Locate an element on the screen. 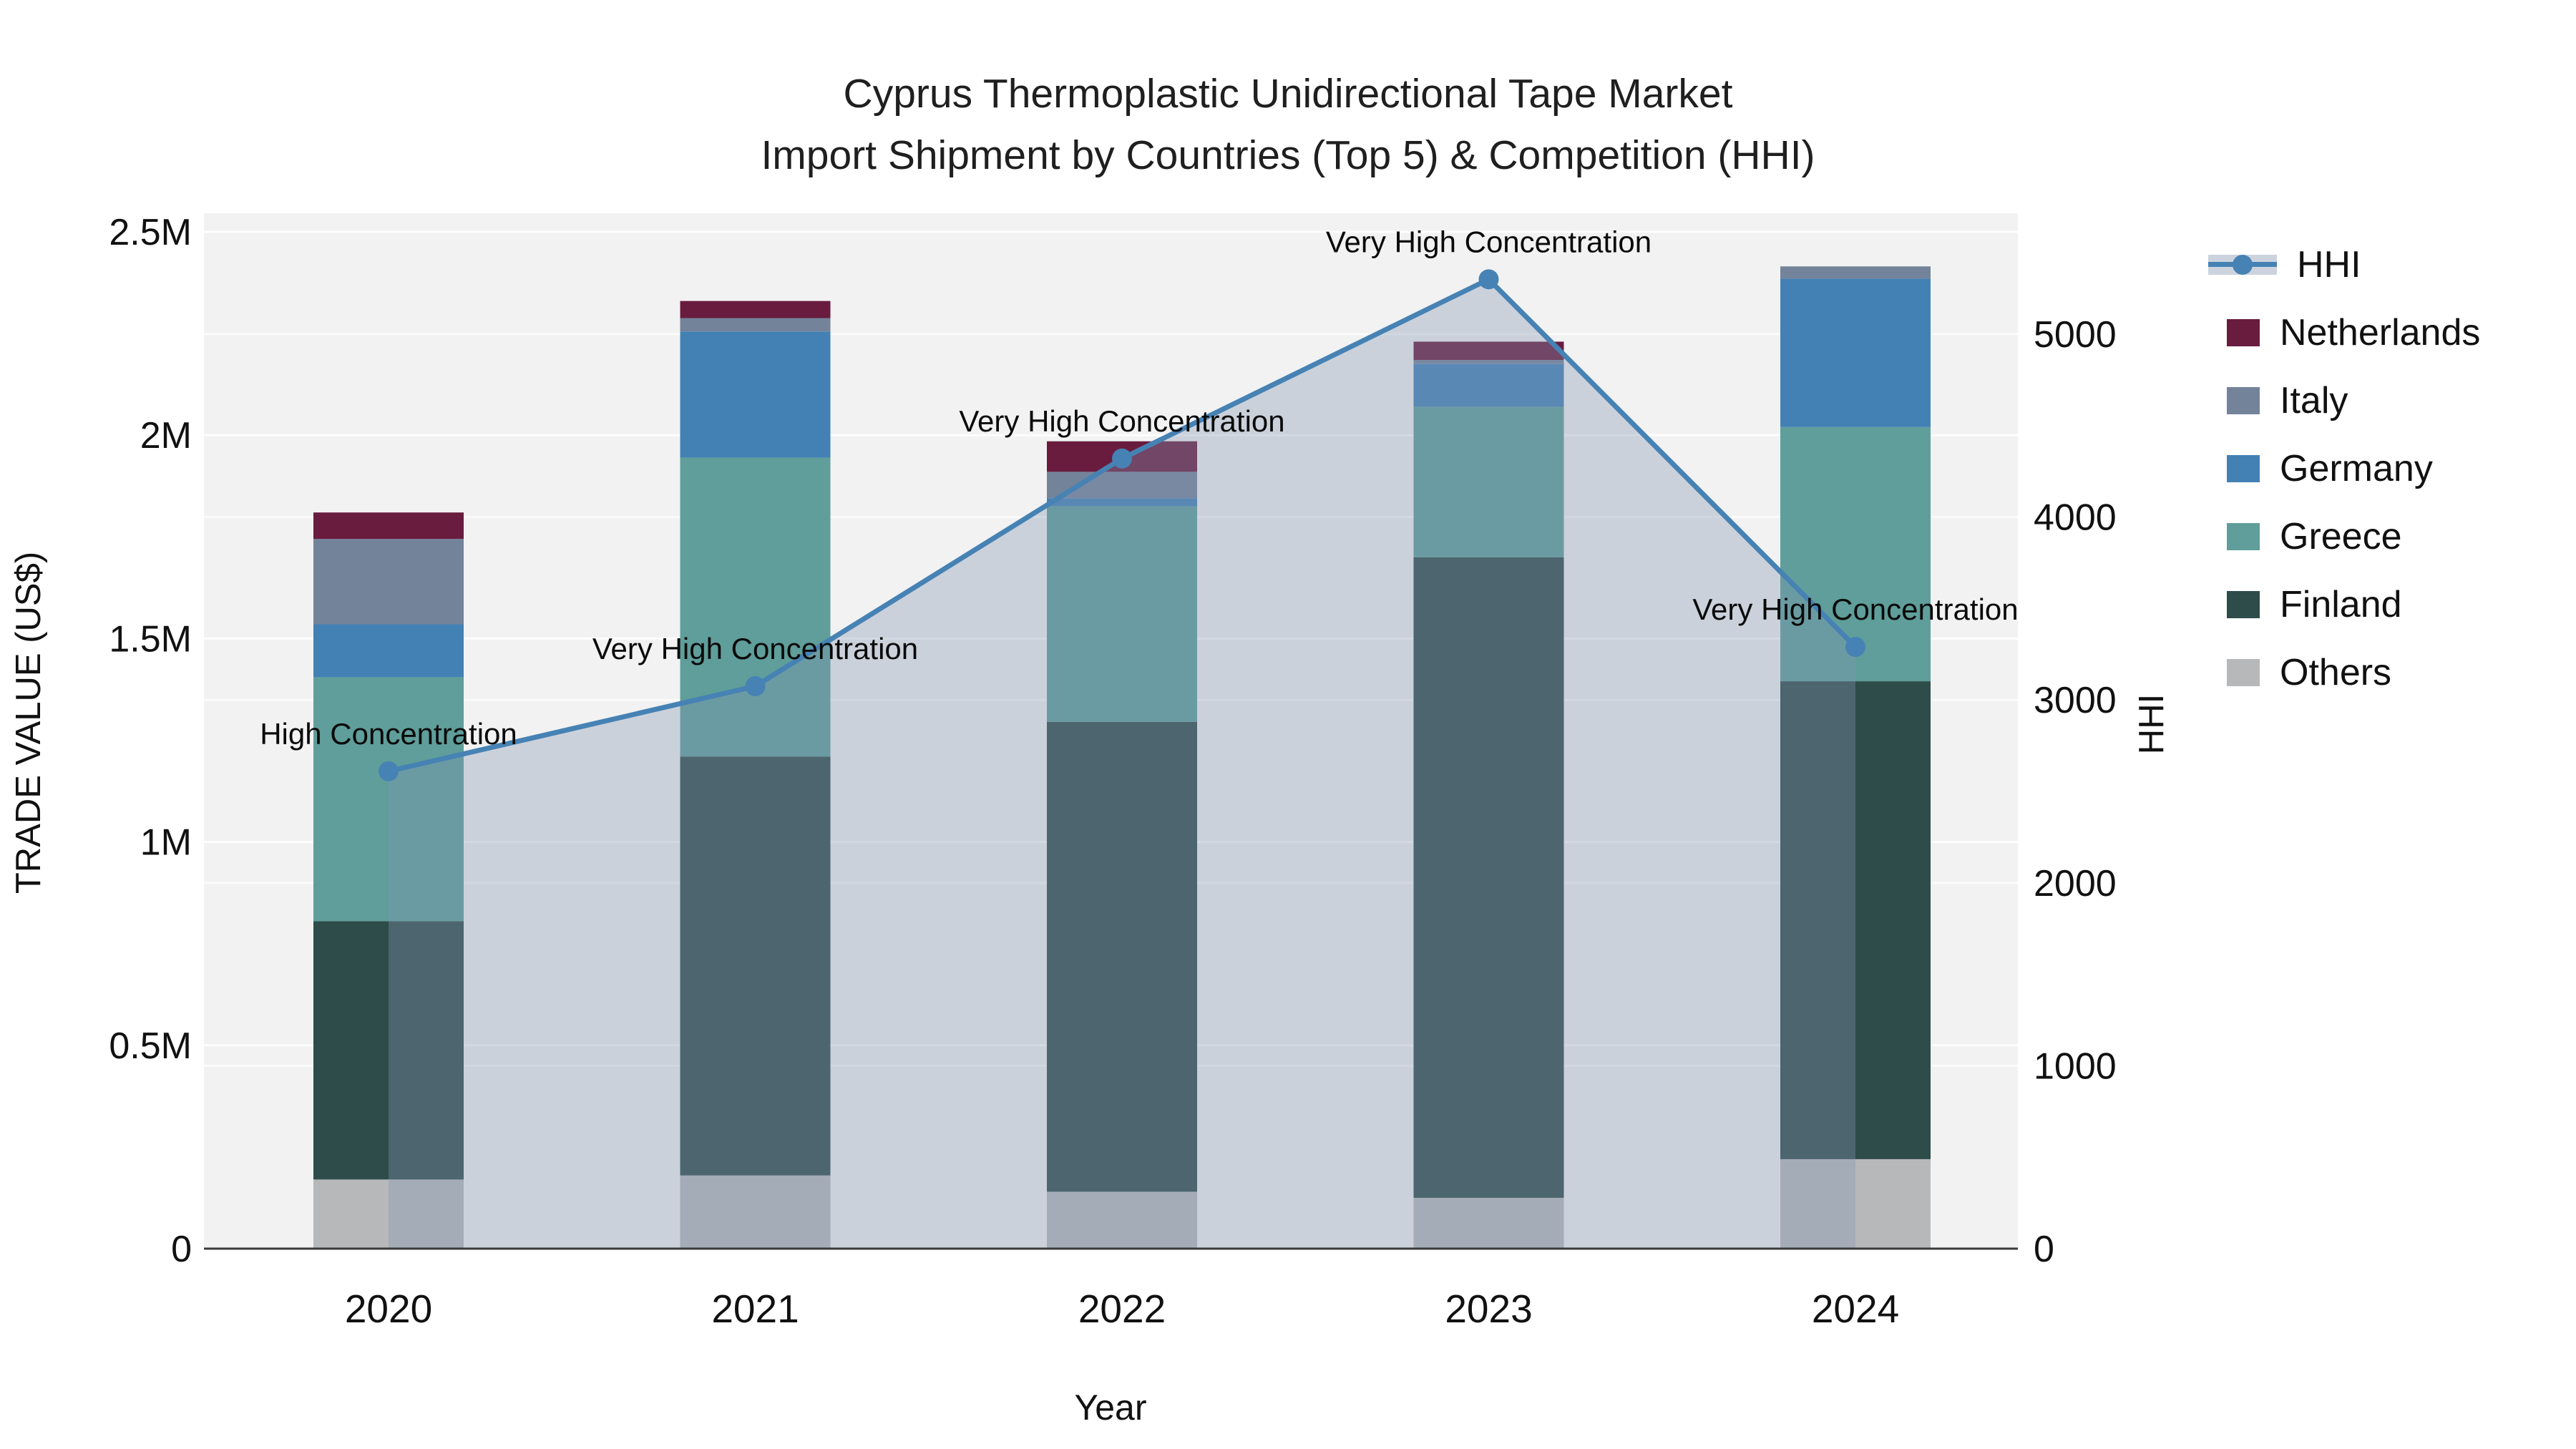  bar-segment-2020-finland is located at coordinates (389, 1050).